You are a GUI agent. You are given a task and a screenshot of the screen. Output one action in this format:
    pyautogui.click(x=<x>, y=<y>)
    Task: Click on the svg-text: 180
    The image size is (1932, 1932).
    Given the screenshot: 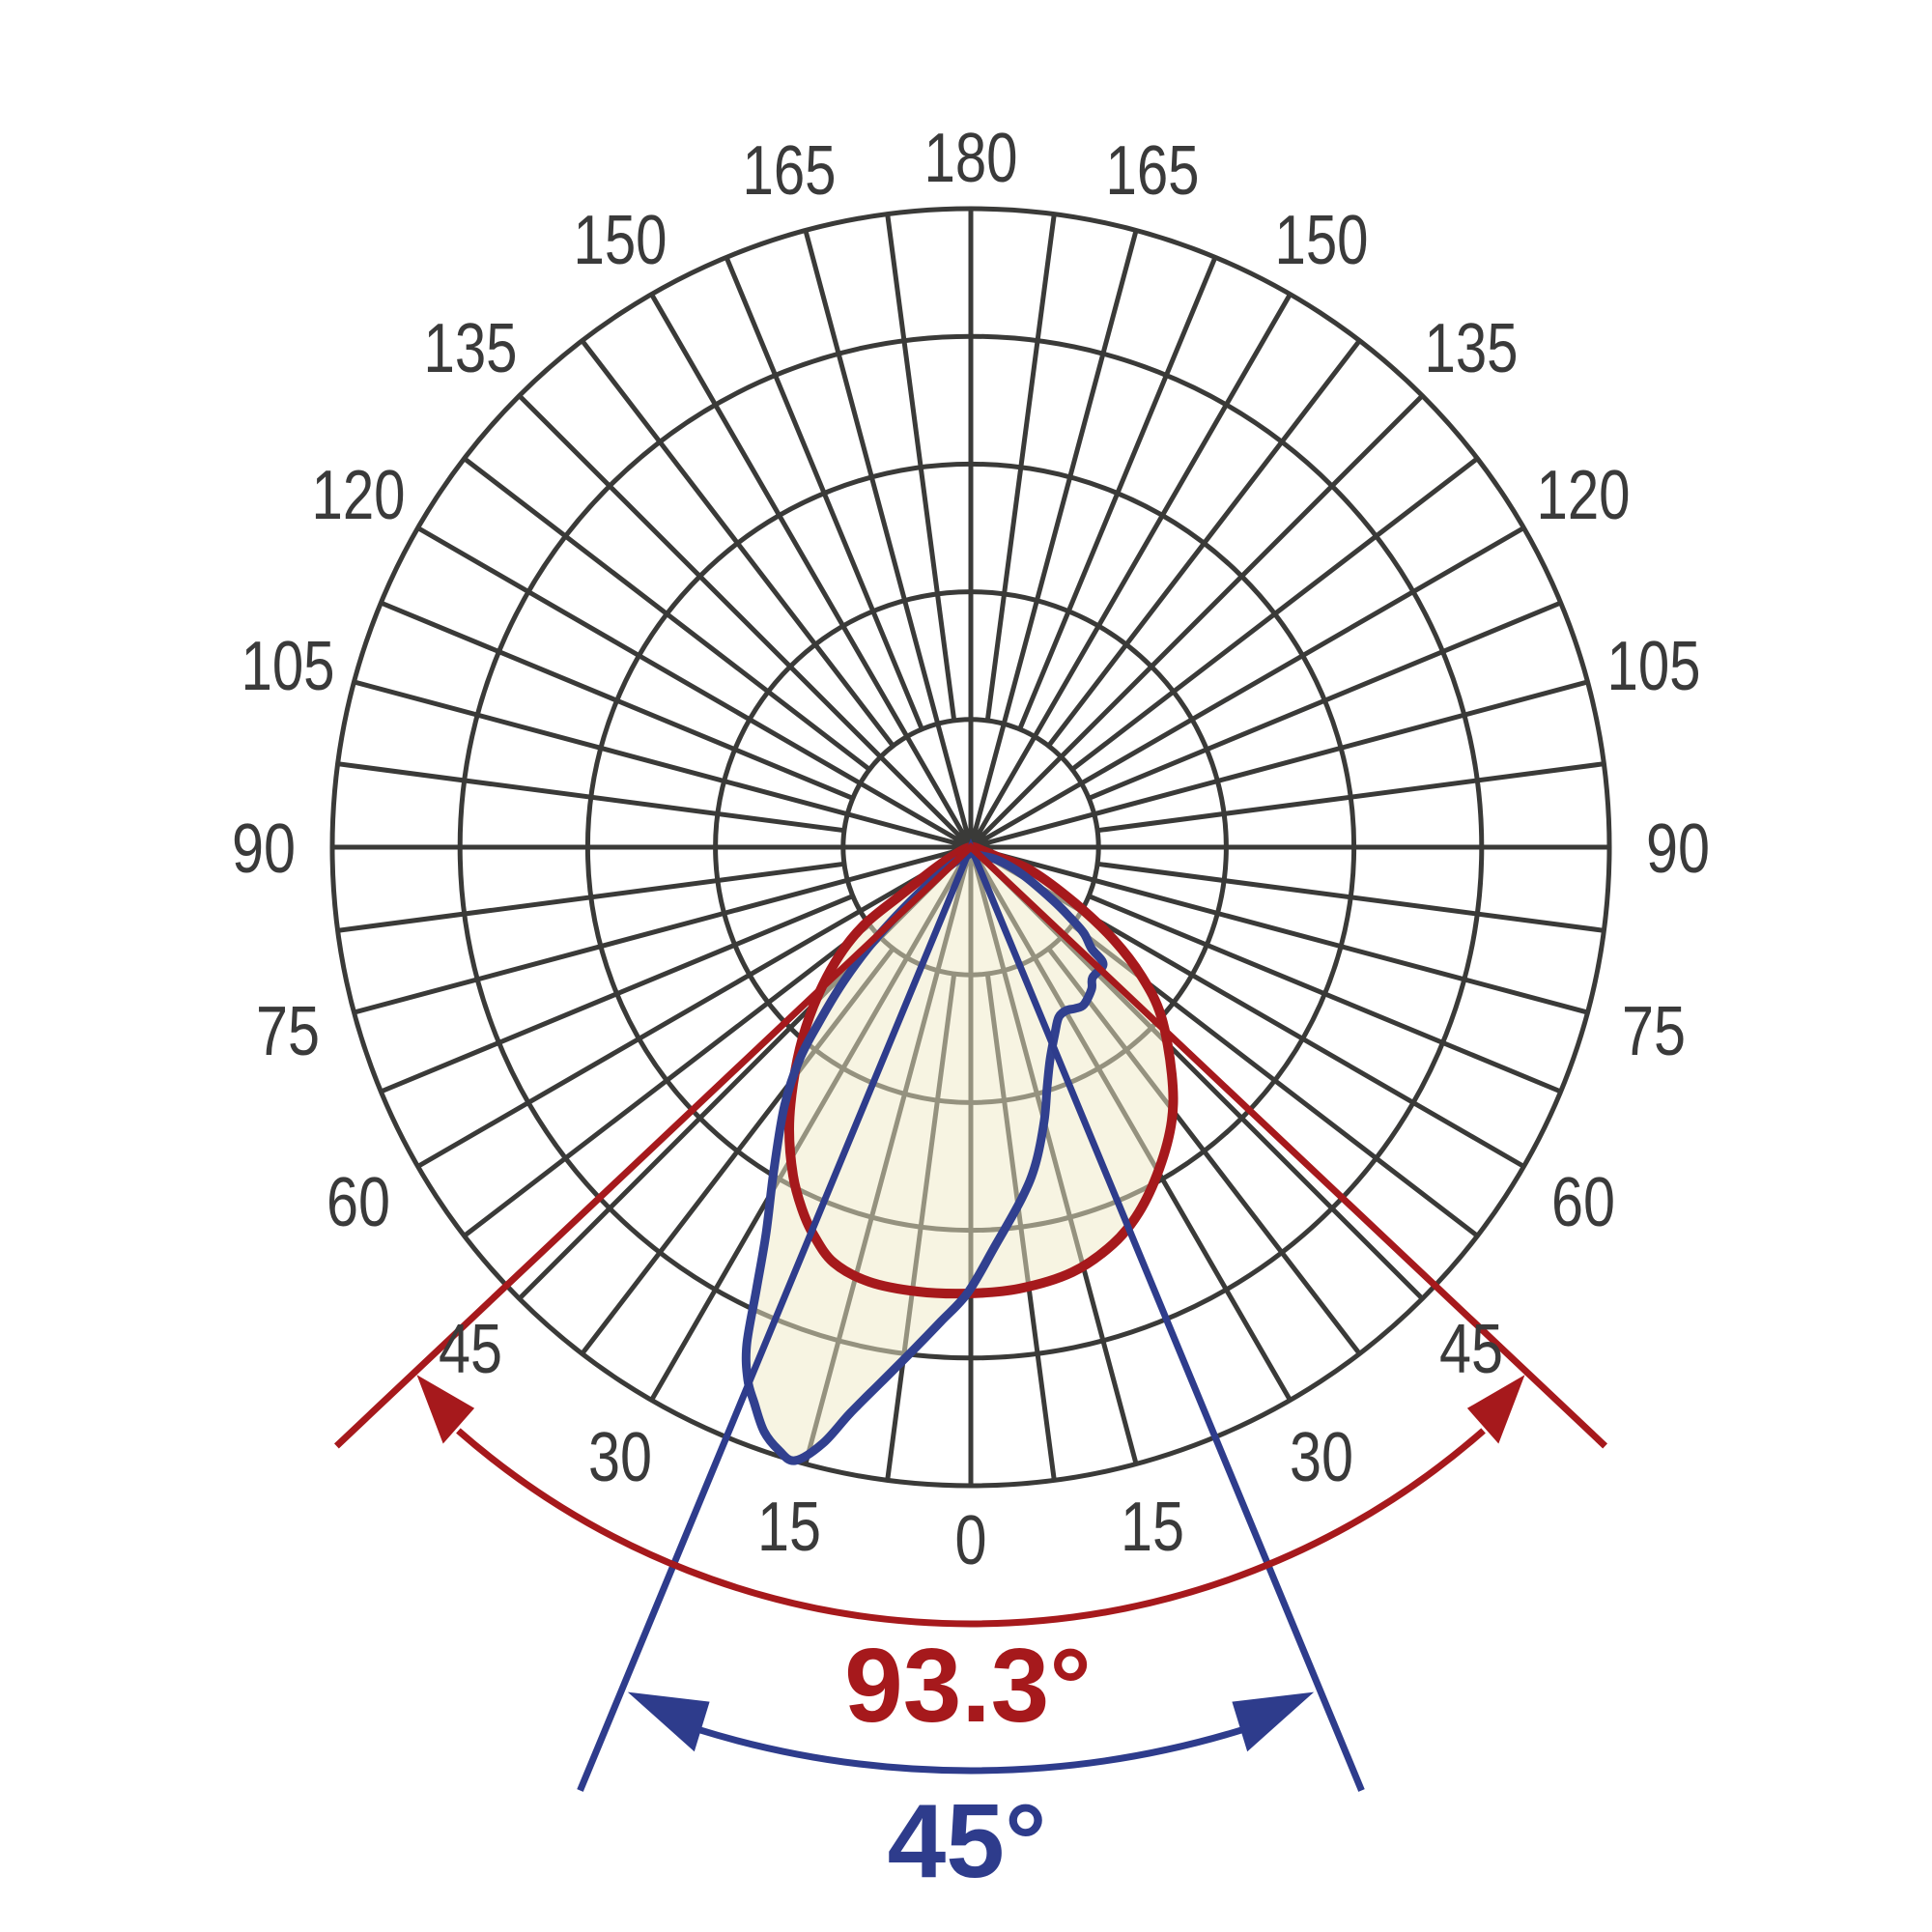 What is the action you would take?
    pyautogui.click(x=971, y=158)
    